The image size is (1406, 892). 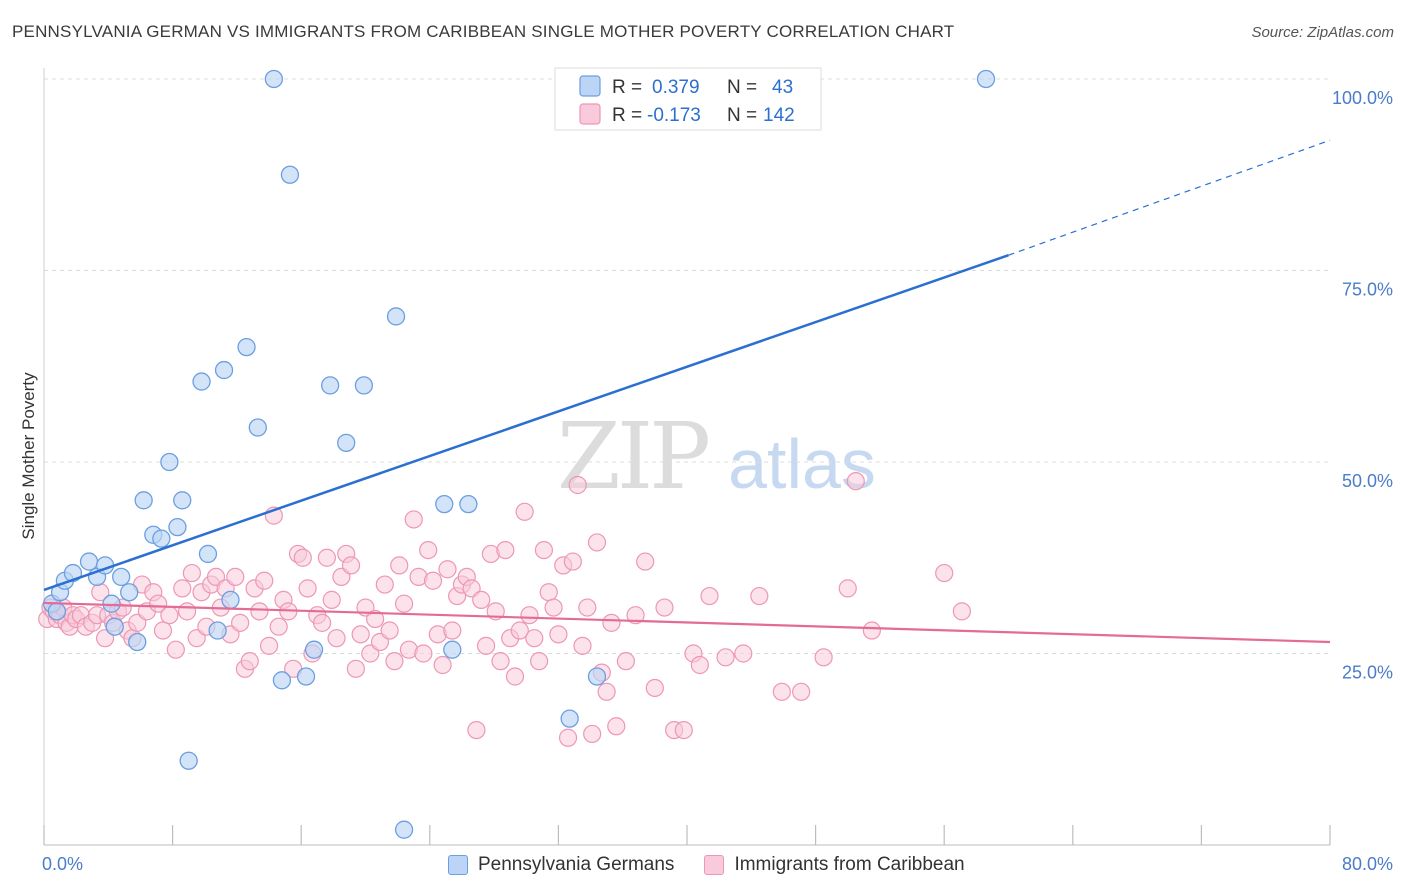 What do you see at coordinates (632, 456) in the screenshot?
I see `watermark-zip: ZIP` at bounding box center [632, 456].